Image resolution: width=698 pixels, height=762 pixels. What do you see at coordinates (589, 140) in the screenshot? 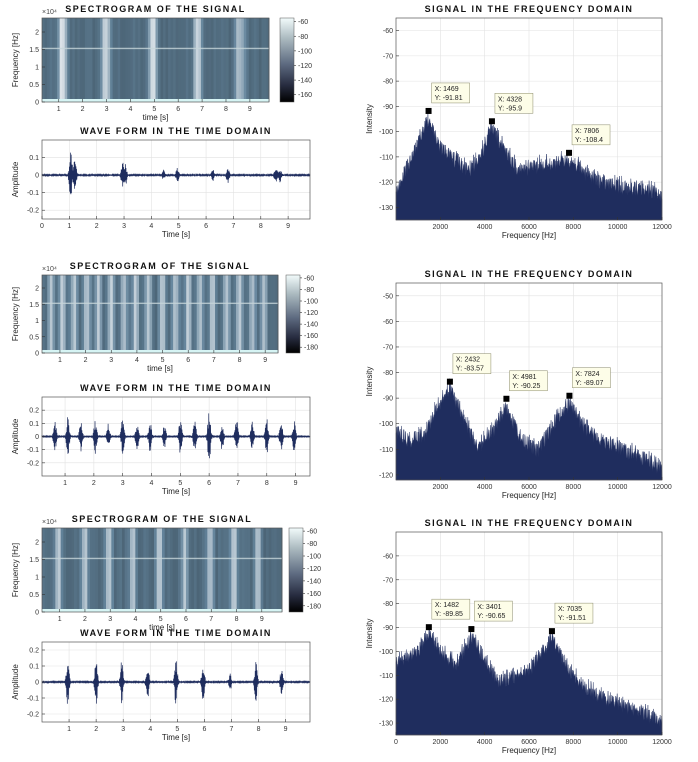
I see `datatip-y: Y: -108.4` at bounding box center [589, 140].